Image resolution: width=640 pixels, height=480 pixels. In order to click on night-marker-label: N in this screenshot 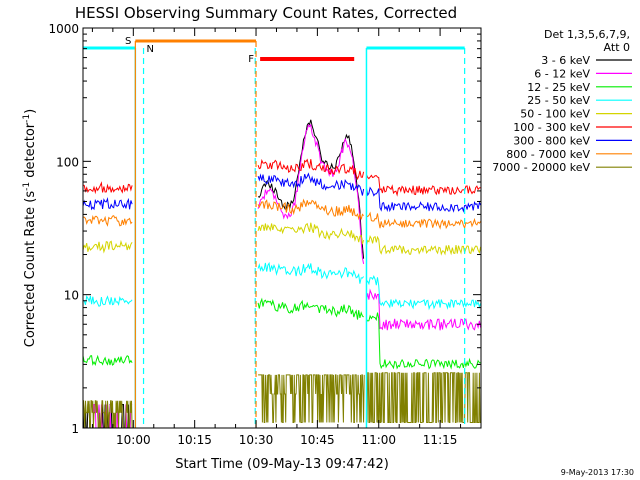, I will do `click(150, 49)`.